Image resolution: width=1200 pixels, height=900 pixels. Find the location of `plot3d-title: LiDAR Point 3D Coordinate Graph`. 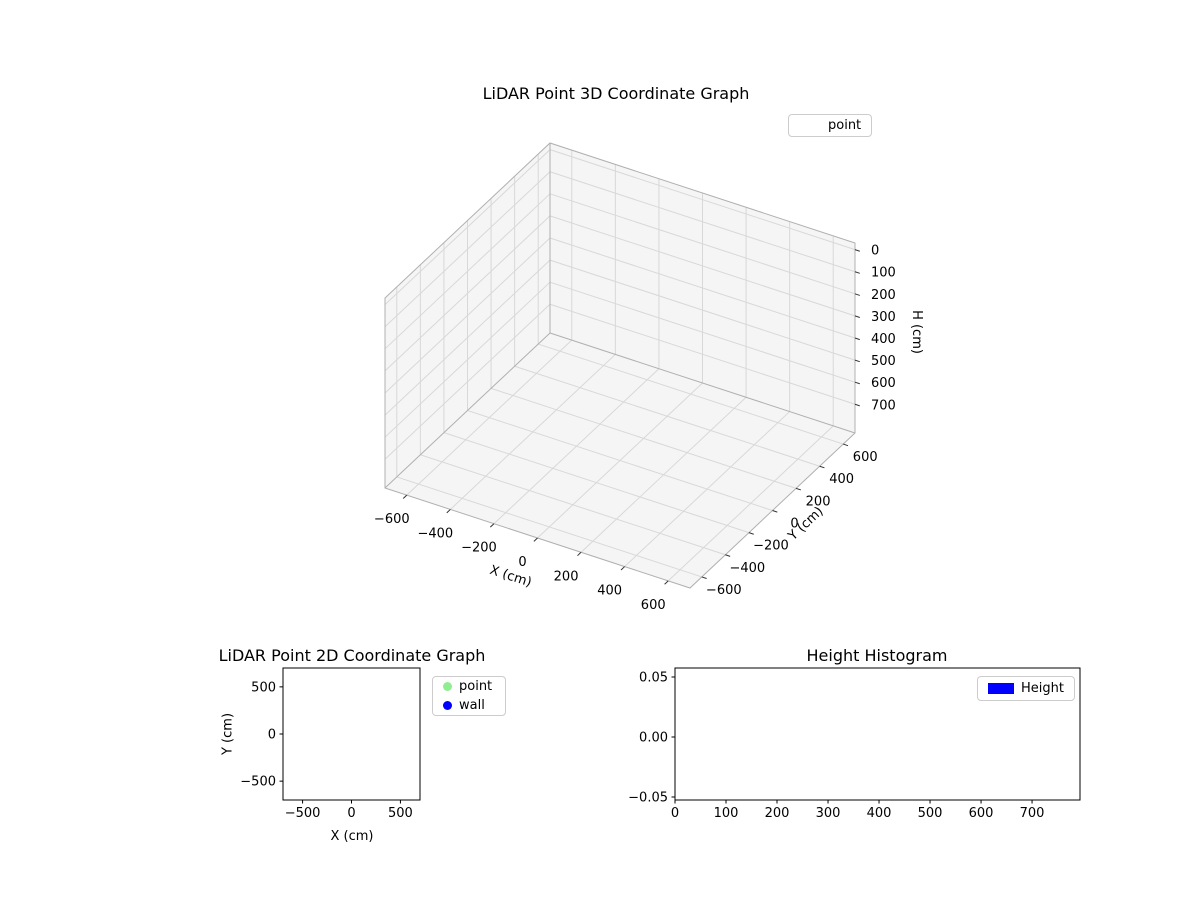

plot3d-title: LiDAR Point 3D Coordinate Graph is located at coordinates (616, 93).